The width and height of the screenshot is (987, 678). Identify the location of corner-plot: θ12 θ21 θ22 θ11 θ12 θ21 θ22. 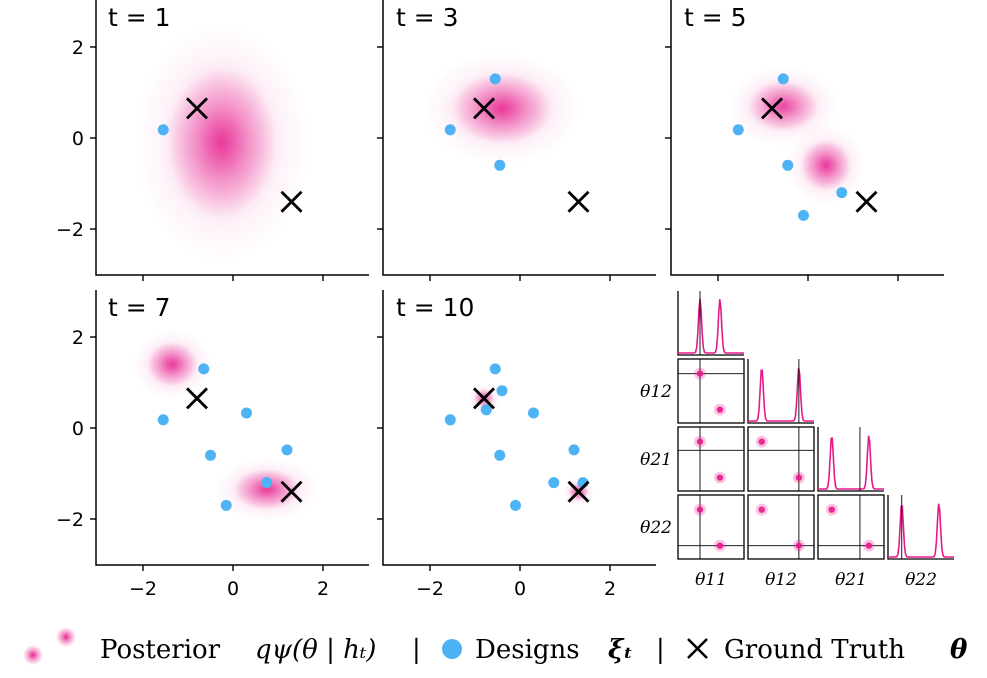
(797, 440).